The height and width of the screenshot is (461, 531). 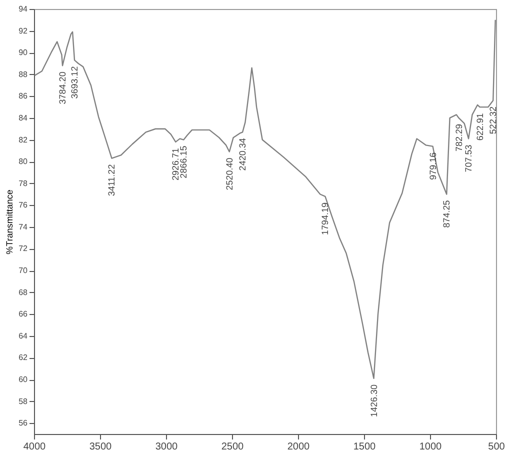 What do you see at coordinates (469, 158) in the screenshot?
I see `annotation: 707.53` at bounding box center [469, 158].